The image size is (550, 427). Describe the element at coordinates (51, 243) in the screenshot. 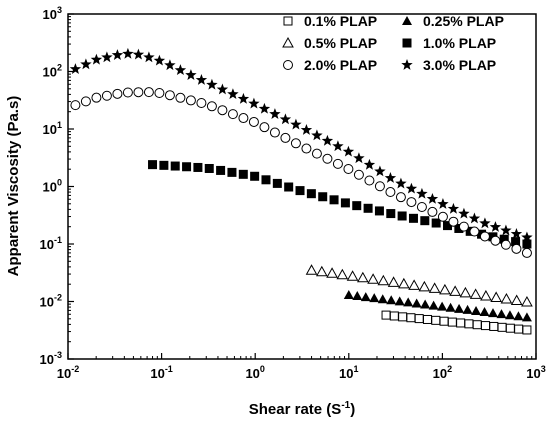

I see `y-tick-label: 10⁻¹` at that location.